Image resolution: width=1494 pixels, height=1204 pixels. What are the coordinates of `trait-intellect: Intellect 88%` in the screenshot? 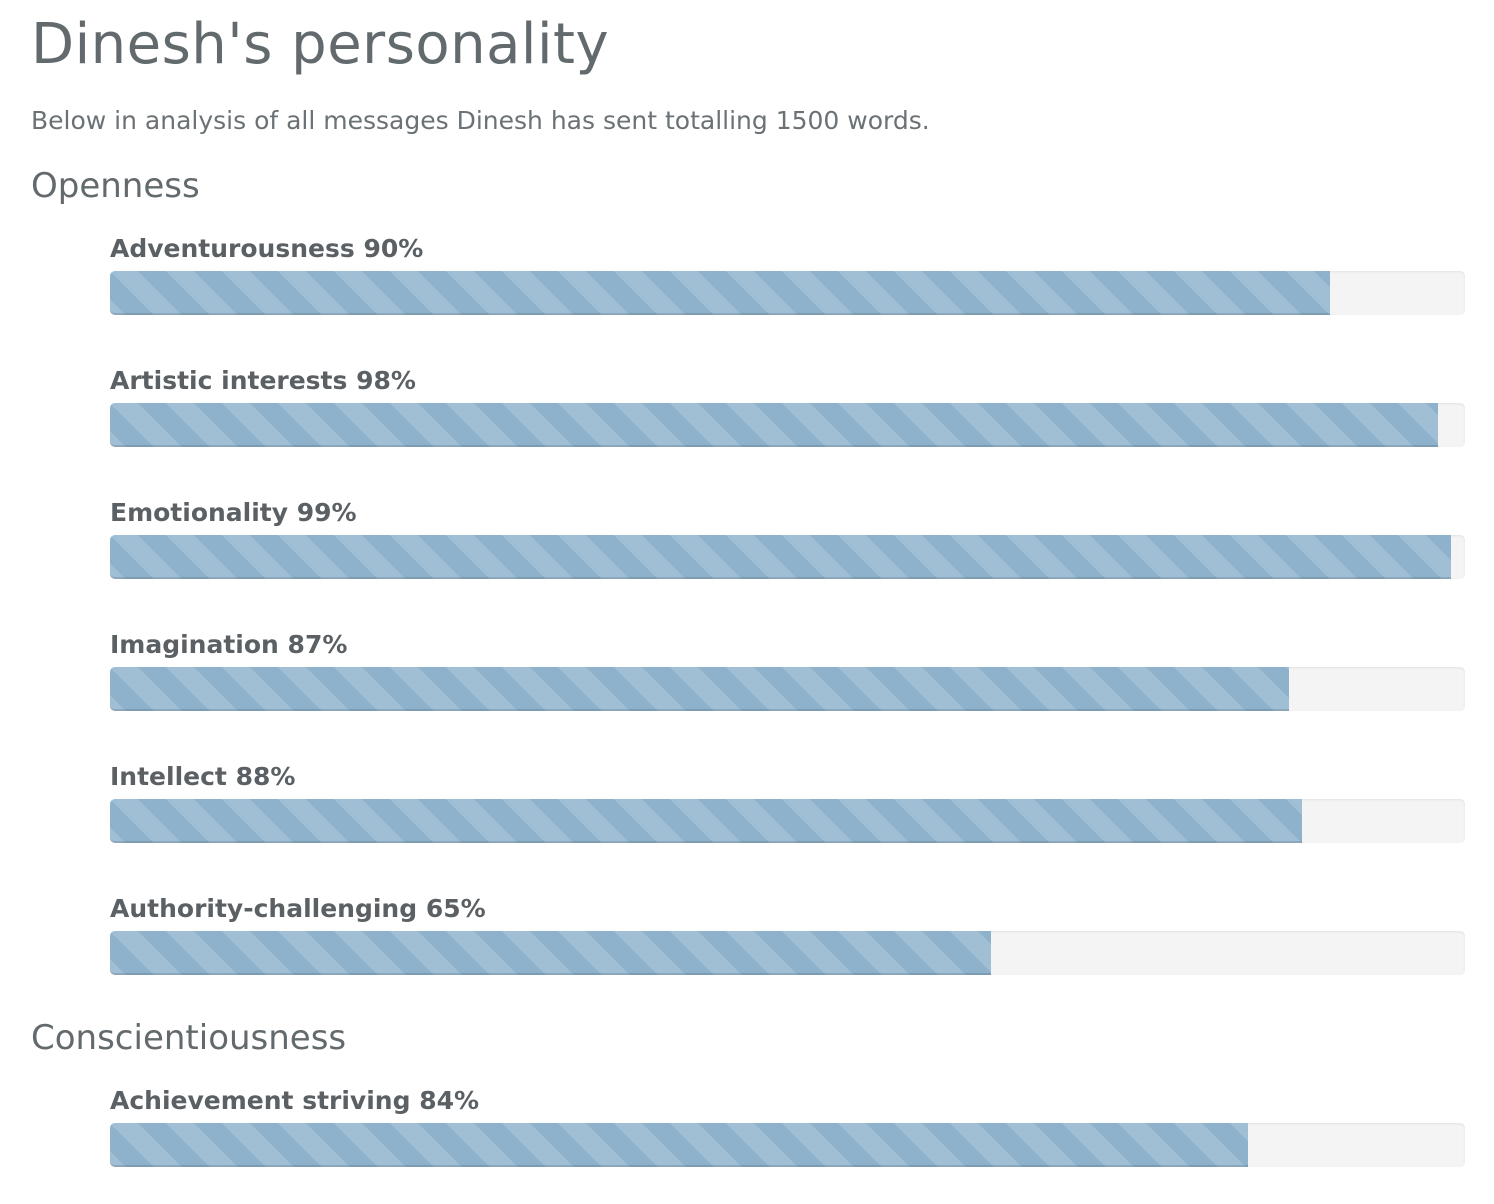 It's located at (788, 802).